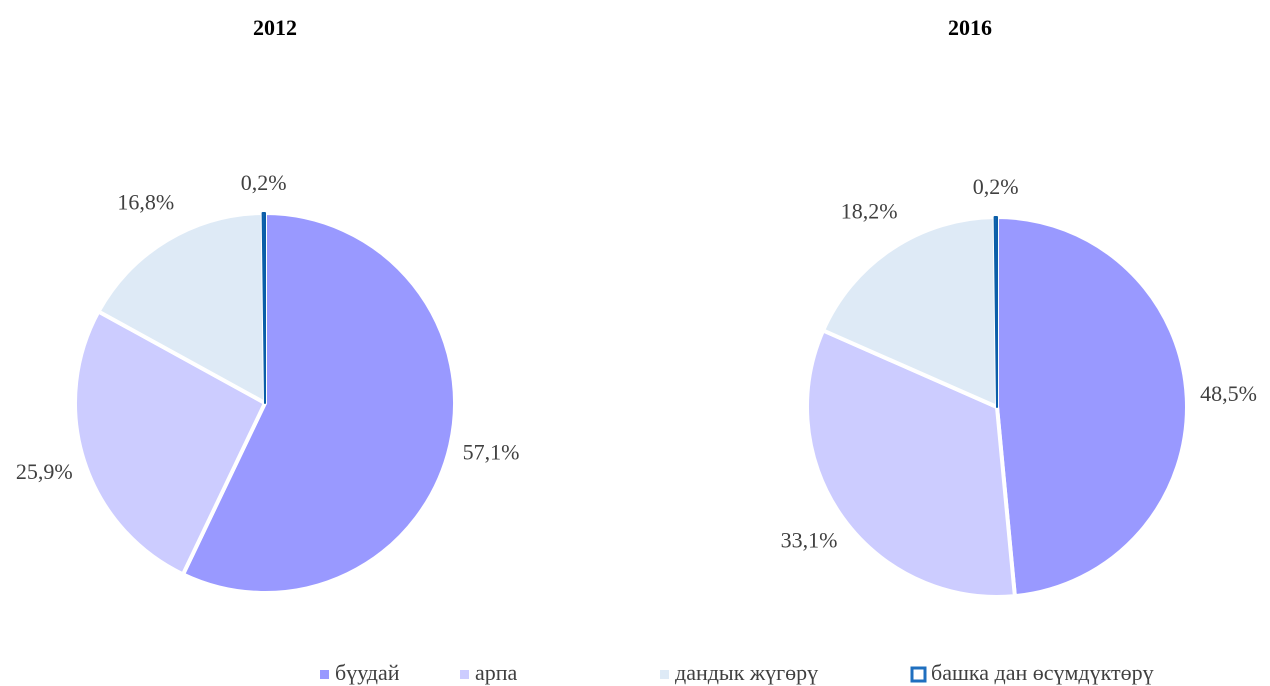  I want to click on legend-label: бүудай, so click(367, 672).